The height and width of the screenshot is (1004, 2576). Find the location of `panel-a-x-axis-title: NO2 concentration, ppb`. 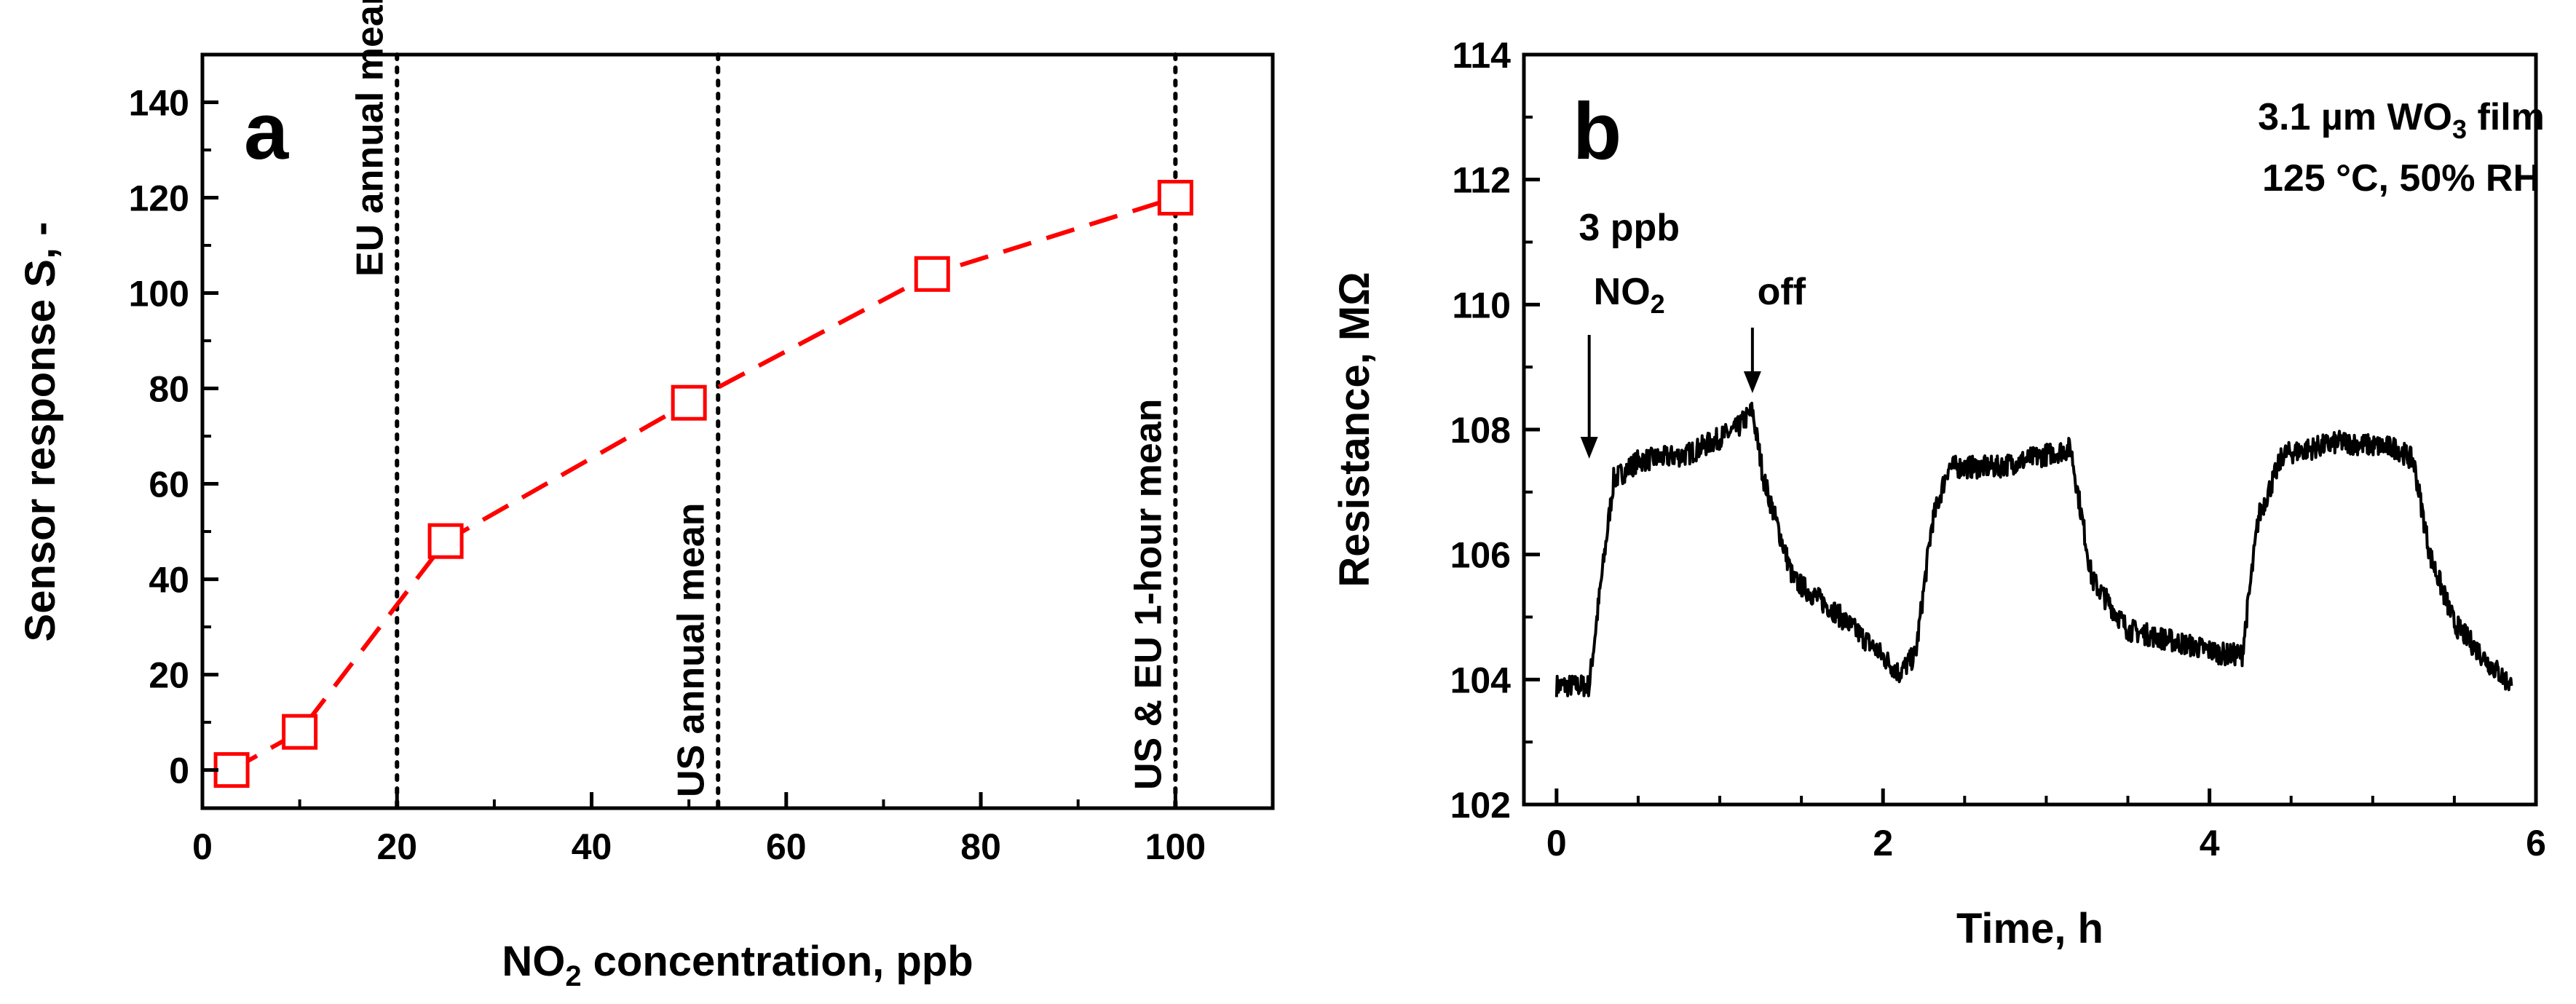

panel-a-x-axis-title: NO2 concentration, ppb is located at coordinates (737, 965).